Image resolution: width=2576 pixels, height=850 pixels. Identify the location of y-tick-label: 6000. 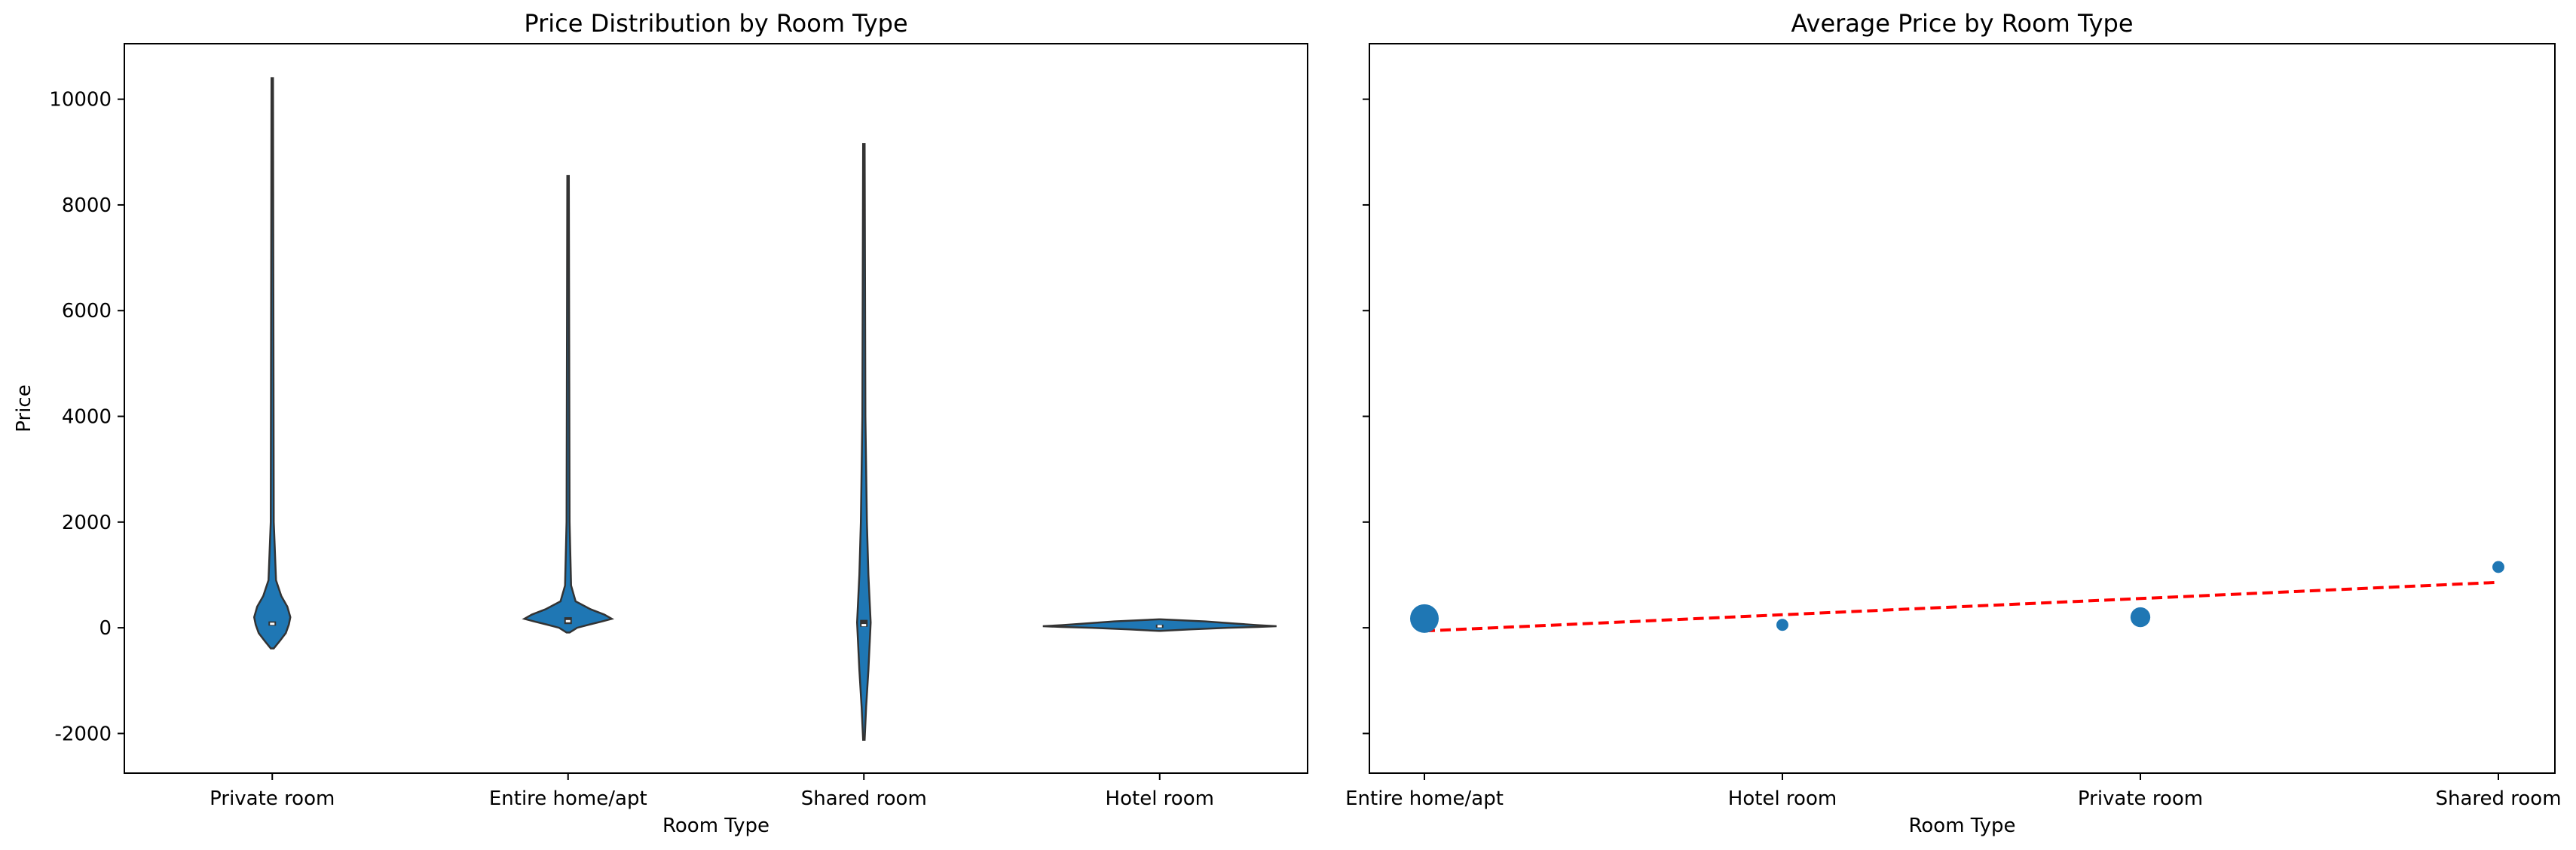
(87, 311).